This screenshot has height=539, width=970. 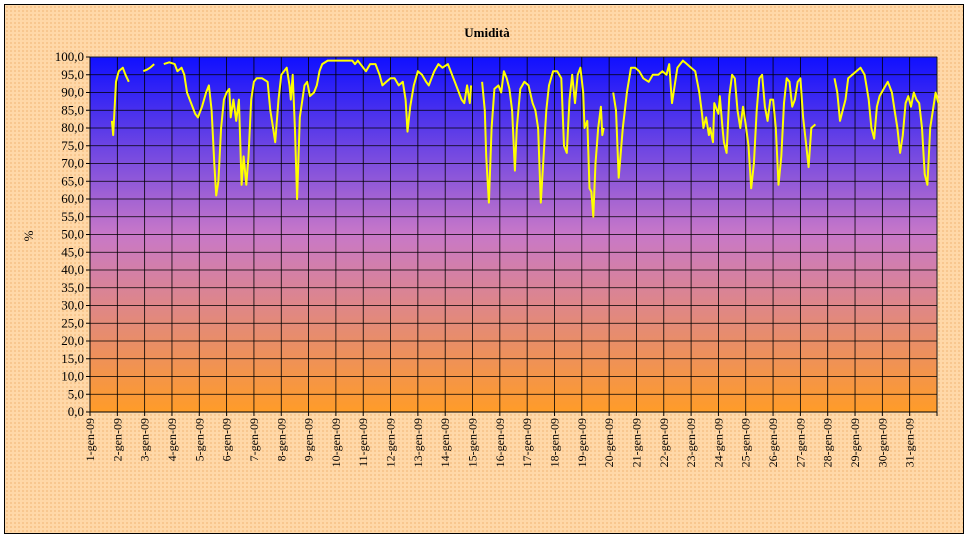 I want to click on y-tick-label: 0,0, so click(x=76, y=411).